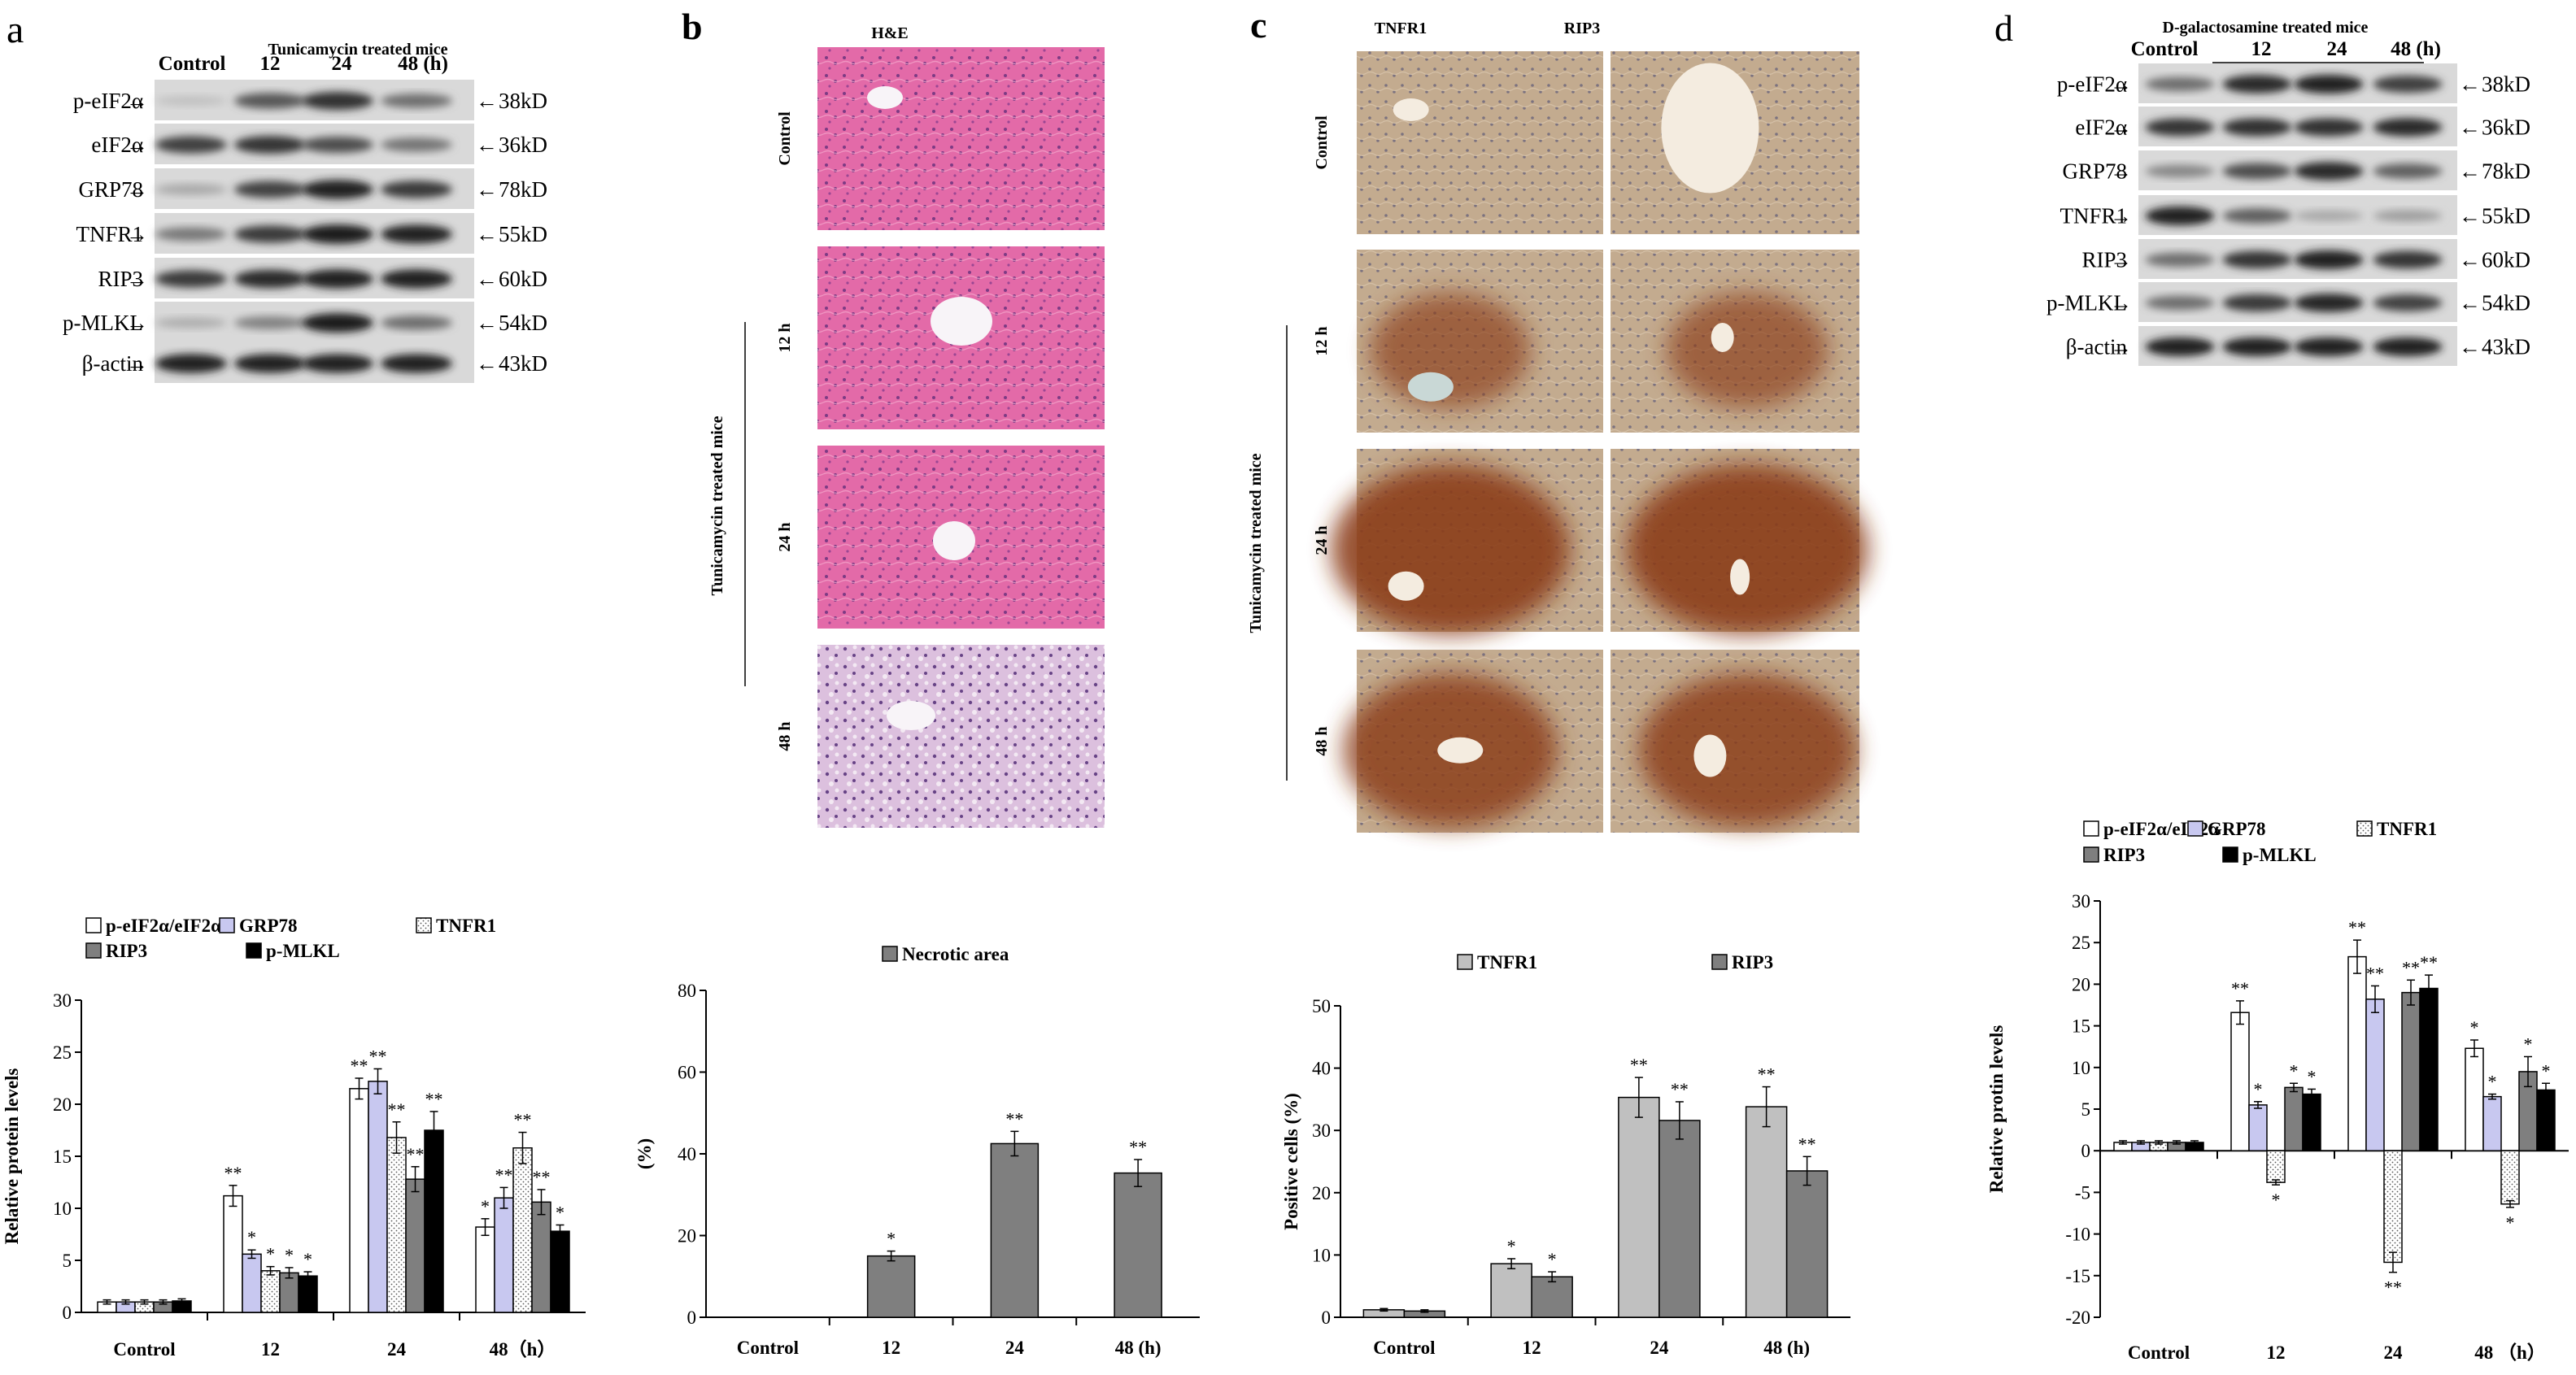 The image size is (2576, 1375). I want to click on panel-d-column-labels: Control 12 24 48 (h), so click(2286, 49).